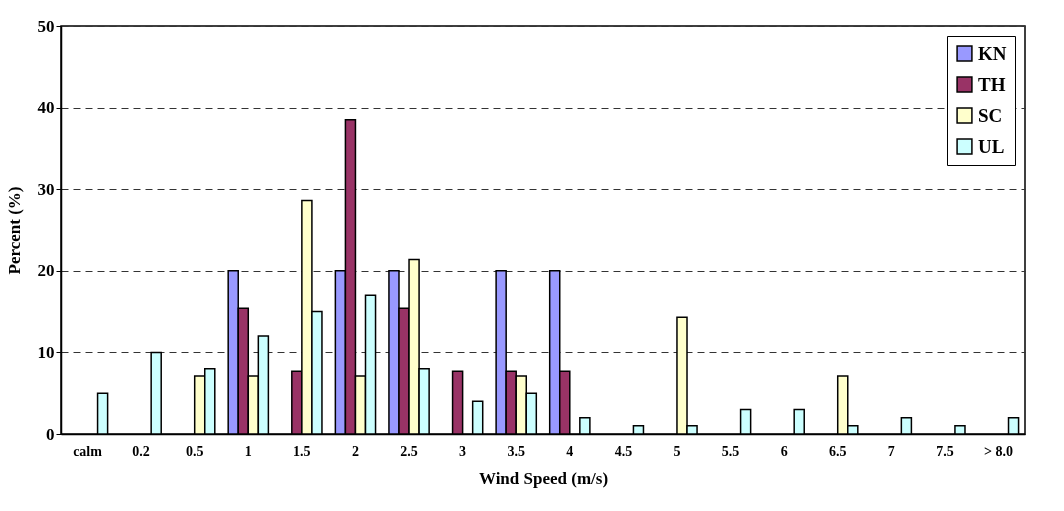 The image size is (1064, 511). Describe the element at coordinates (355, 451) in the screenshot. I see `x-tick-label: 2` at that location.